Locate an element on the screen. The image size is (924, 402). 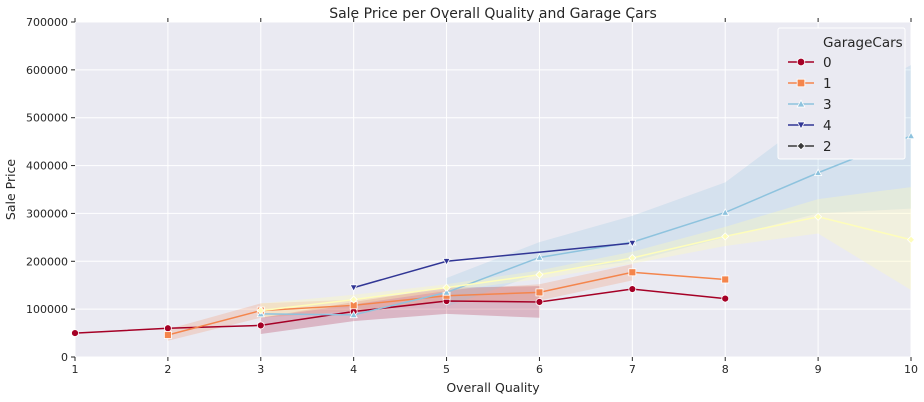
x-tick-label: 8 is located at coordinates (725, 369).